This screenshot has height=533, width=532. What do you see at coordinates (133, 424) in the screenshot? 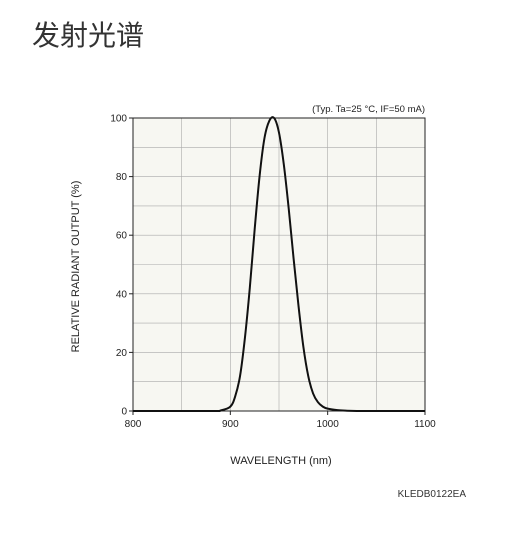
I see `x-tick-label: 800` at bounding box center [133, 424].